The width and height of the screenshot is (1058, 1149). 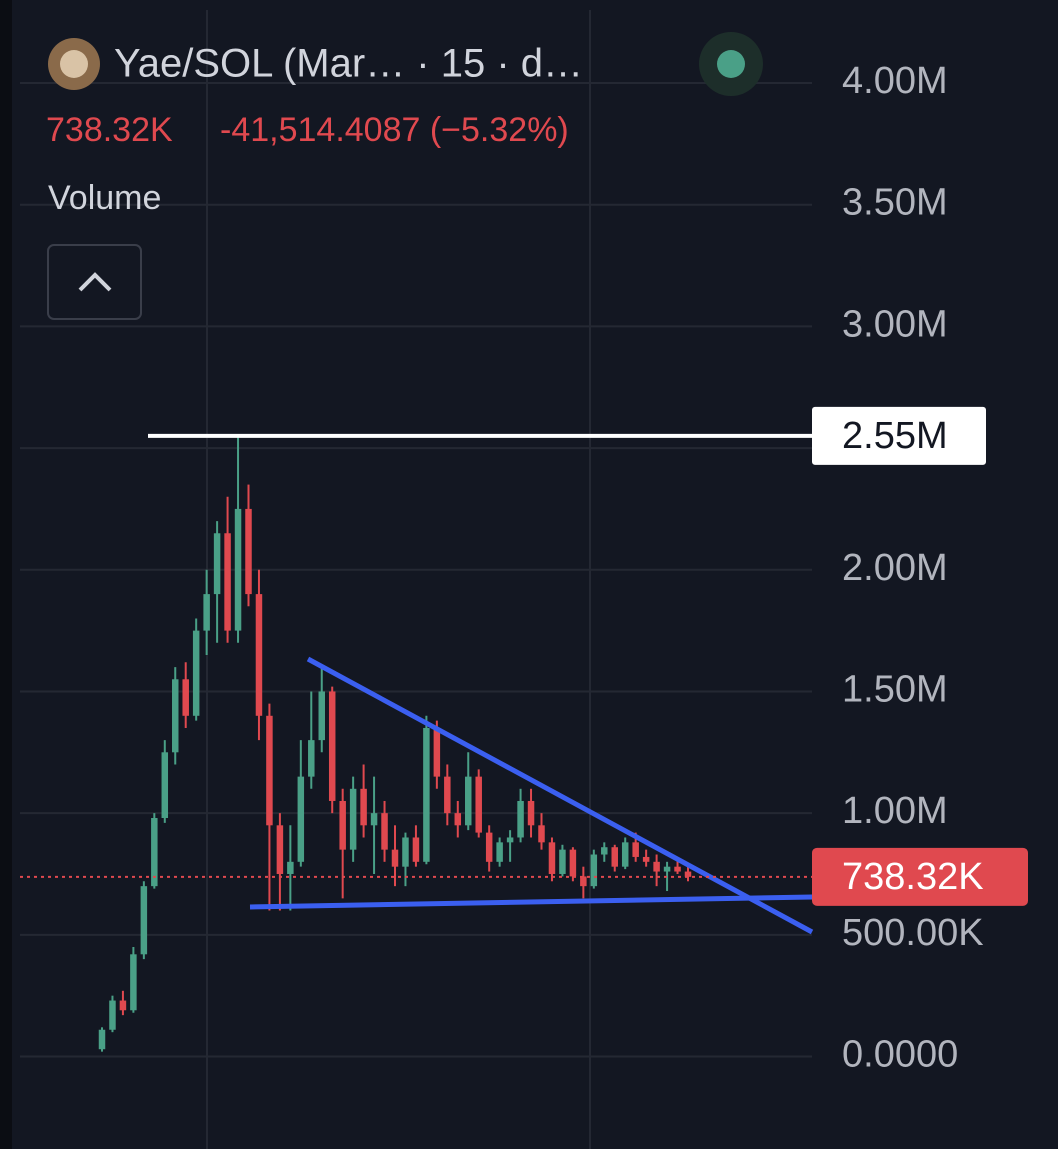 I want to click on level-label: 2.55M, so click(x=895, y=436).